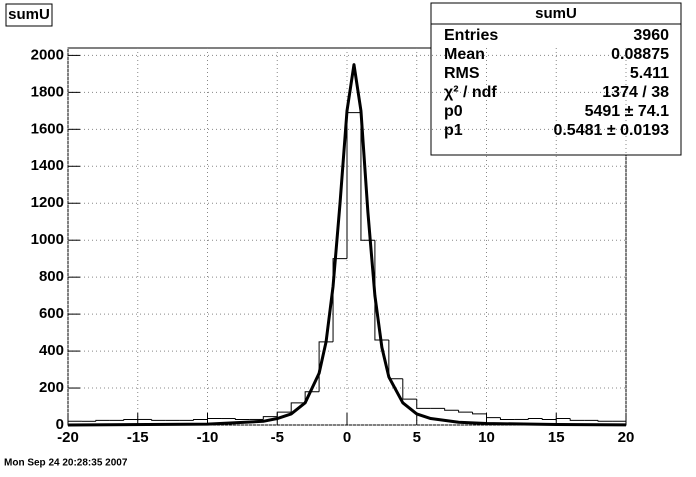 The width and height of the screenshot is (696, 477). I want to click on x-tick-label: -5, so click(277, 437).